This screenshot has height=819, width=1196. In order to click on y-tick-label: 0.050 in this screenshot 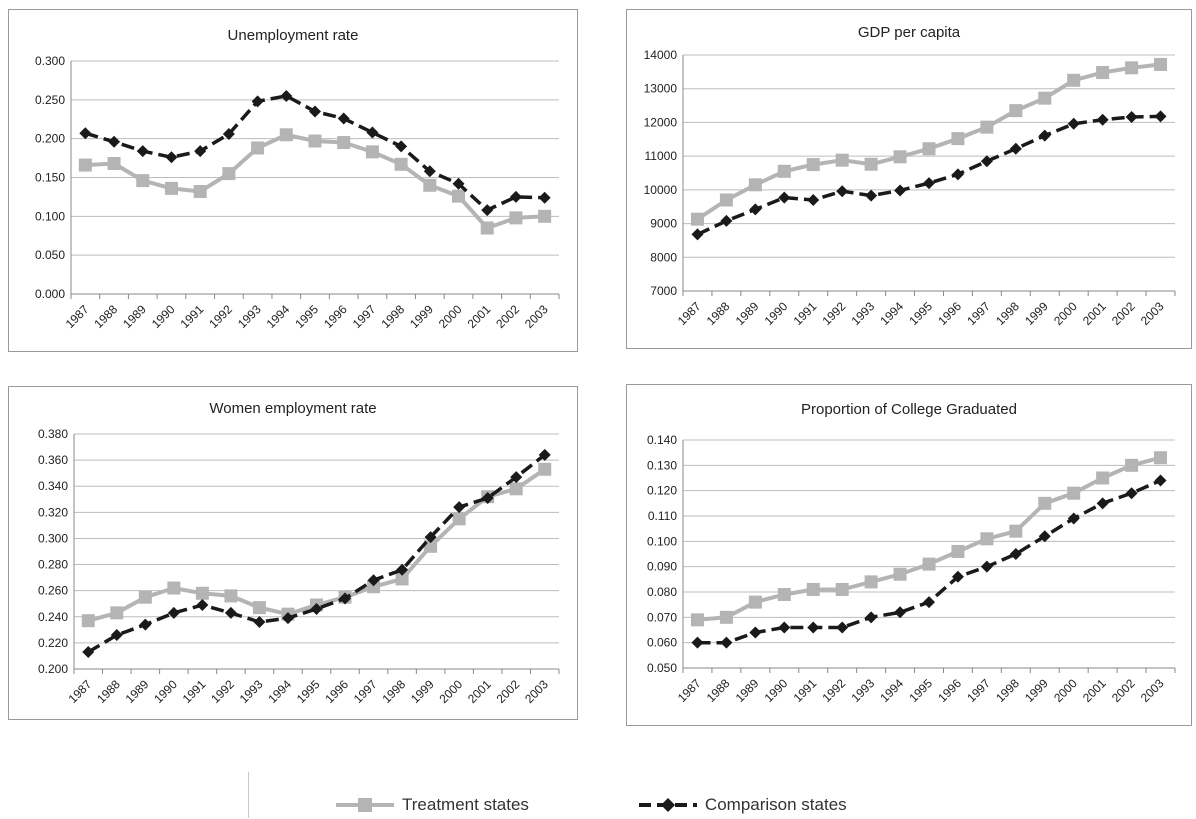, I will do `click(50, 255)`.